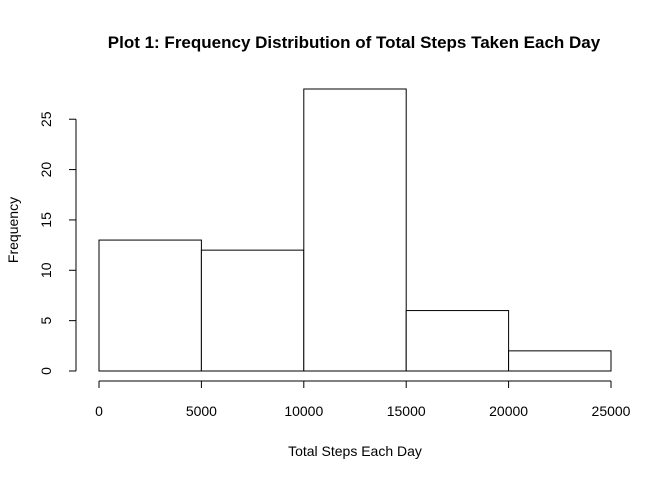 This screenshot has height=480, width=672. I want to click on x-axis-label: Total Steps Each Day, so click(355, 451).